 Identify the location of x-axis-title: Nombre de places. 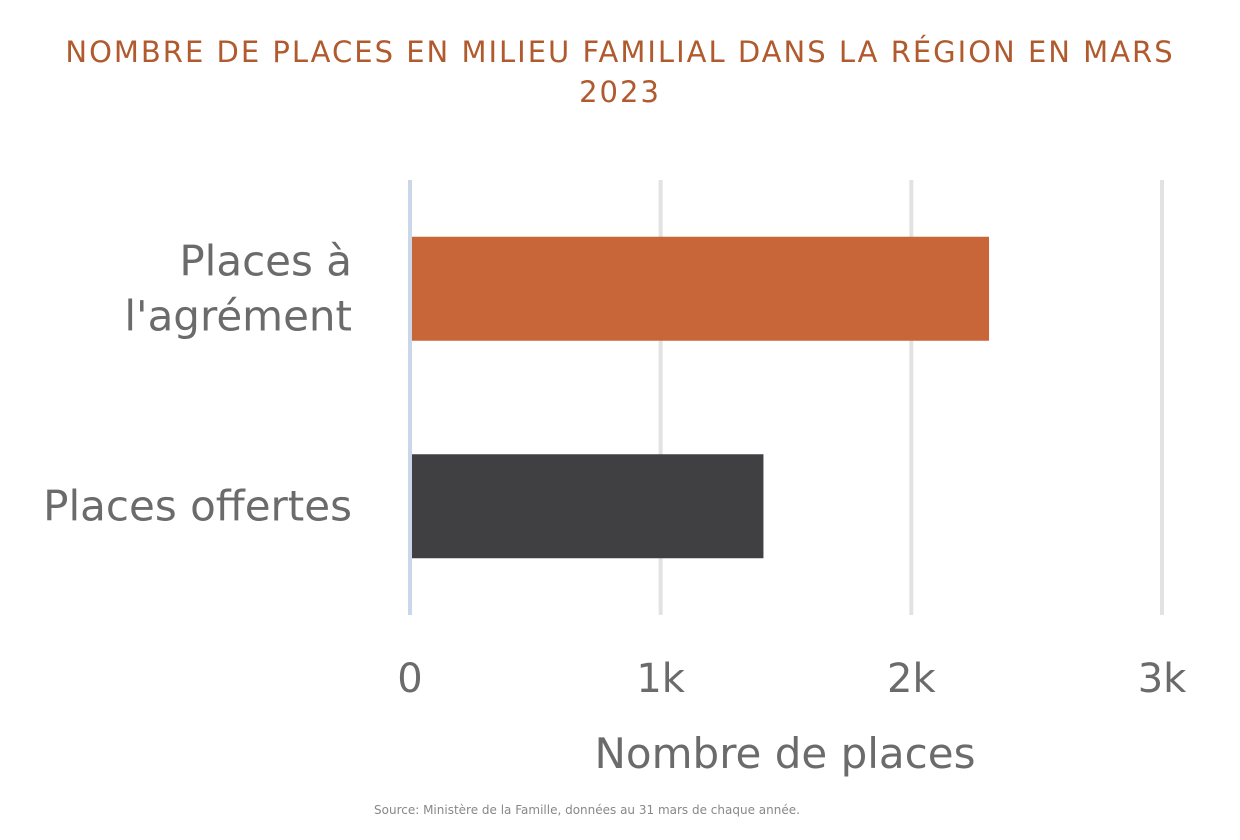
(785, 753).